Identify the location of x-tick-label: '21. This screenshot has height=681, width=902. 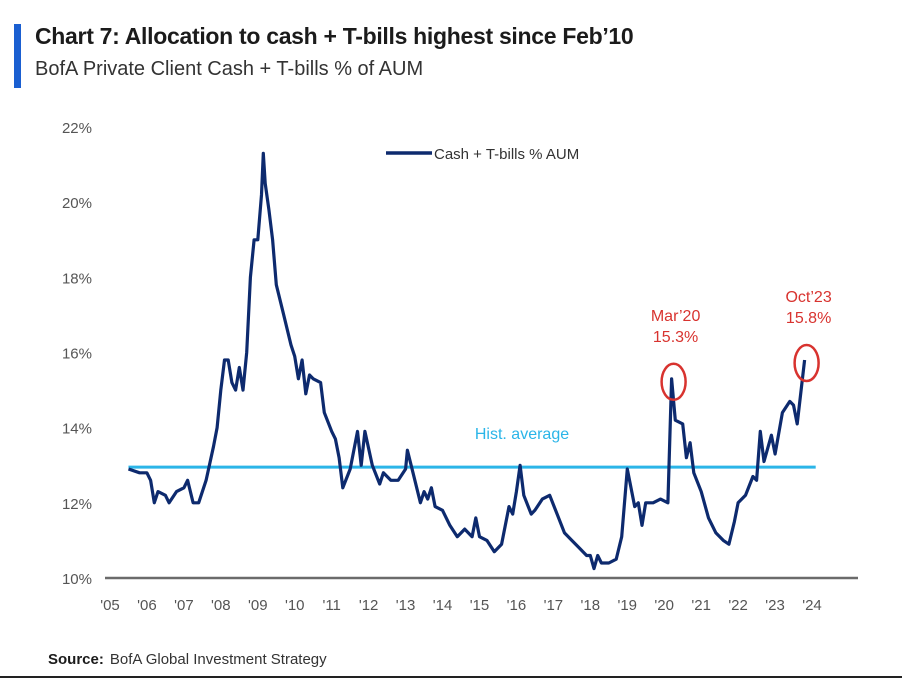
(701, 605).